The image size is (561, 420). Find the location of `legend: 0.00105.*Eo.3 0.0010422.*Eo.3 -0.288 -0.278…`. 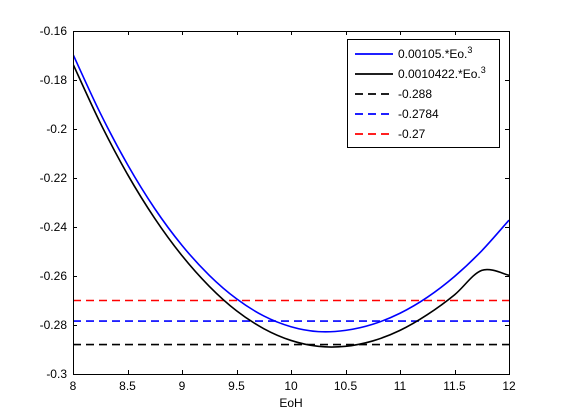

legend: 0.00105.*Eo.3 0.0010422.*Eo.3 -0.288 -0.278… is located at coordinates (423, 93).